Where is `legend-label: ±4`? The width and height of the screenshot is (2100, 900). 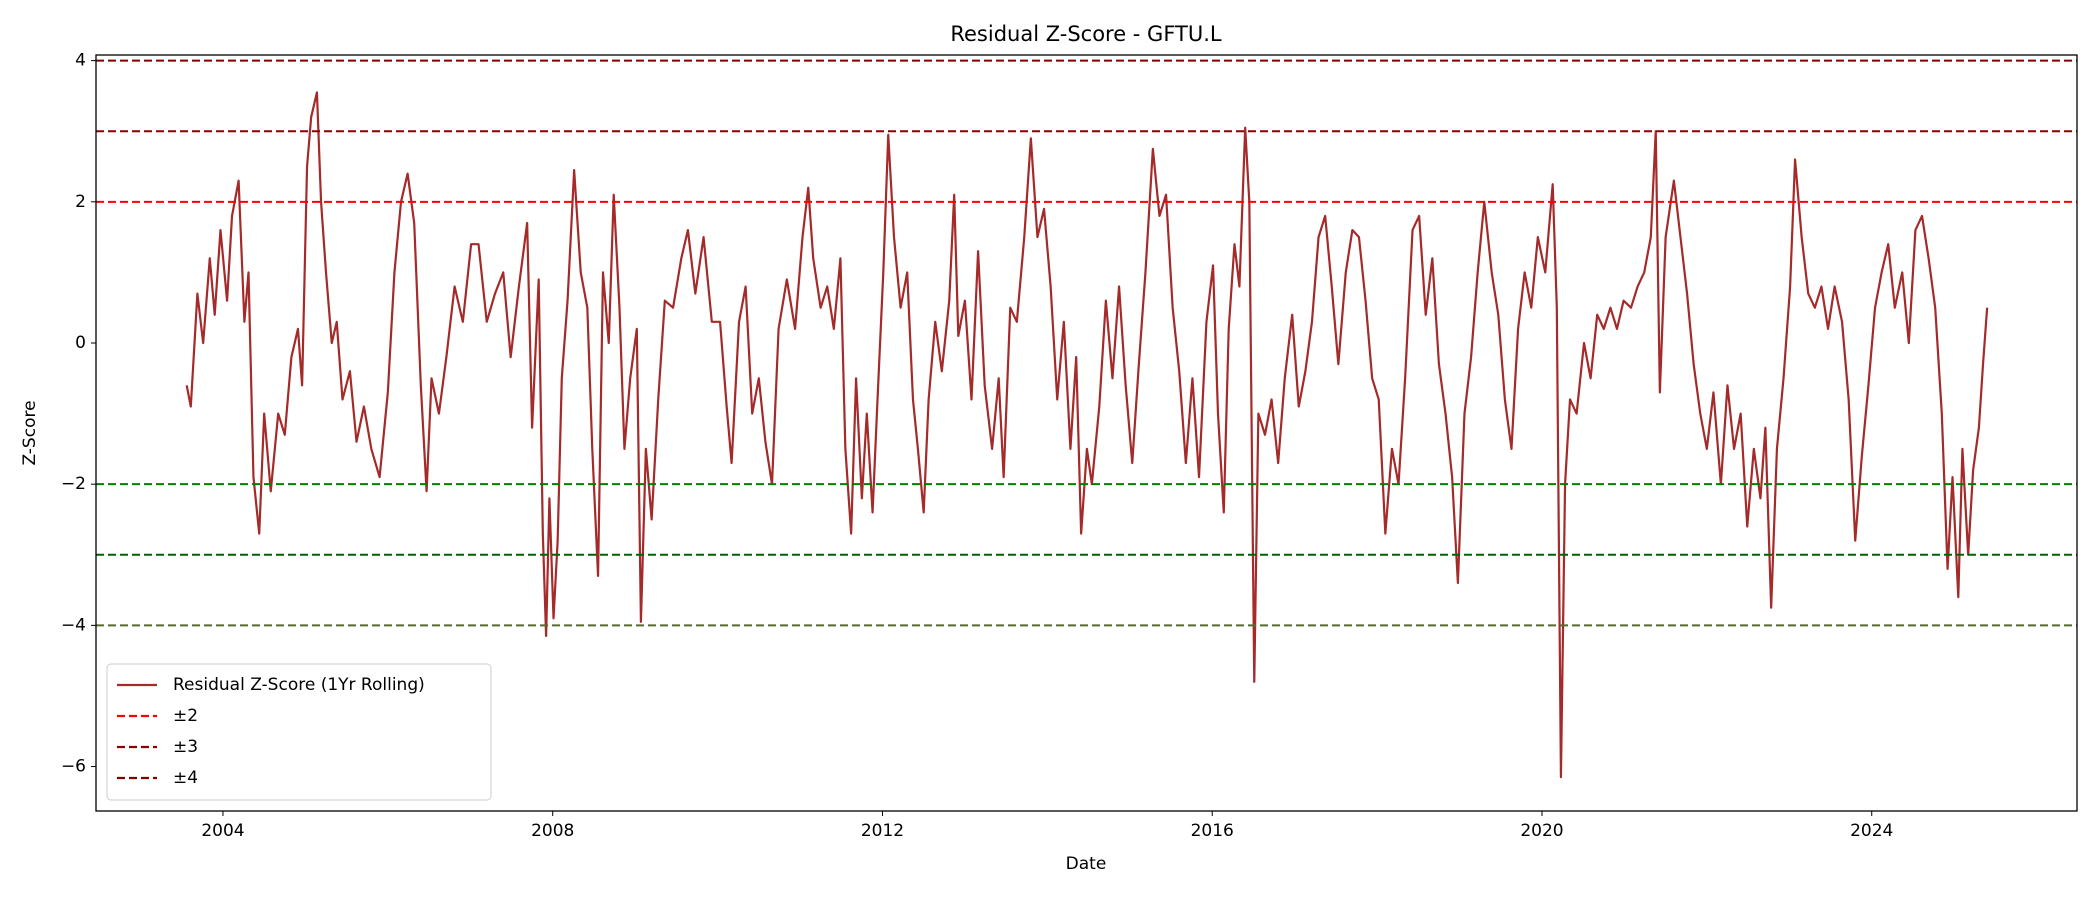
legend-label: ±4 is located at coordinates (185, 778).